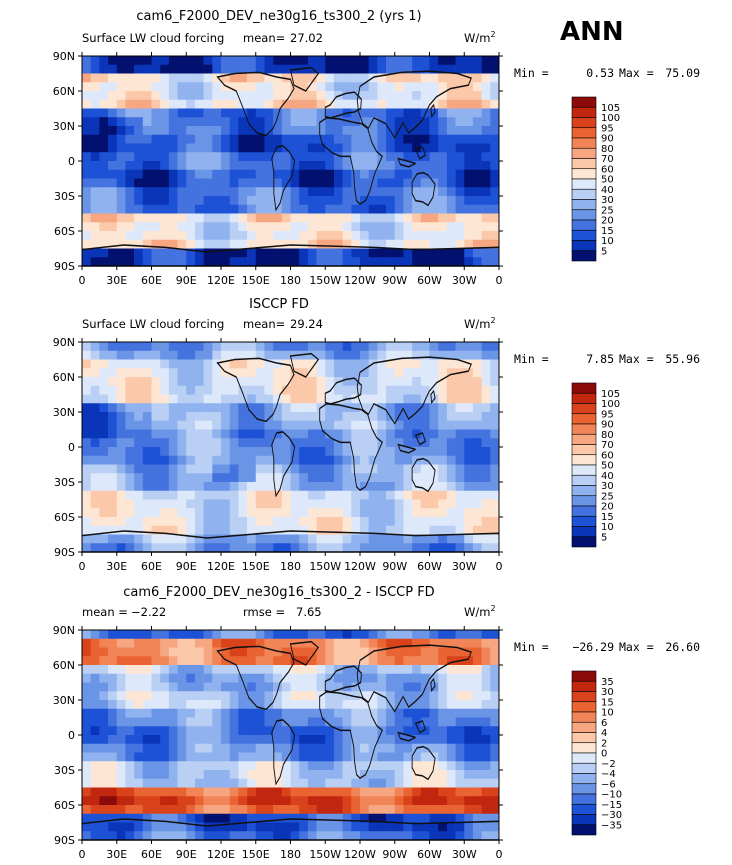 This screenshot has height=865, width=732. I want to click on colorbar-label: 100, so click(610, 118).